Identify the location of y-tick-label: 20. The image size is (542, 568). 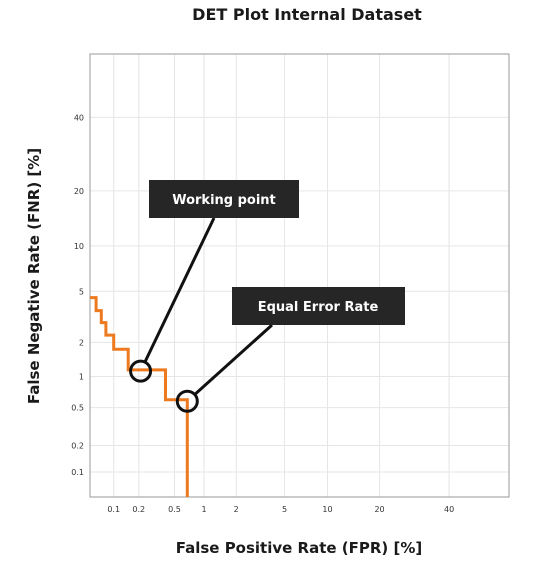
(79, 191).